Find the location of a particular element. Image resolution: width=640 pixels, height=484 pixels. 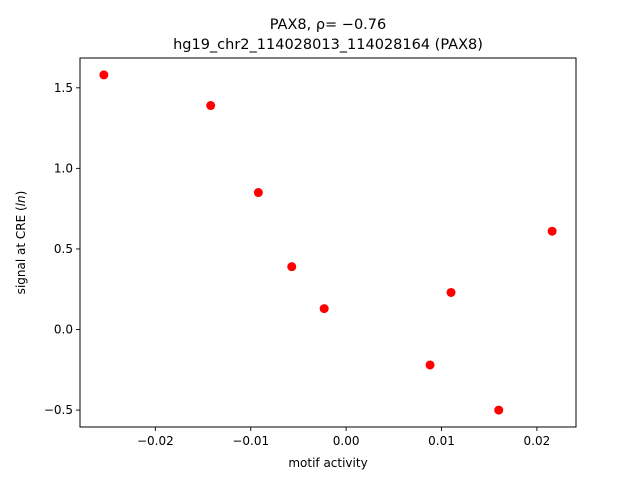

y-tick-label: −0.5 is located at coordinates (58, 410).